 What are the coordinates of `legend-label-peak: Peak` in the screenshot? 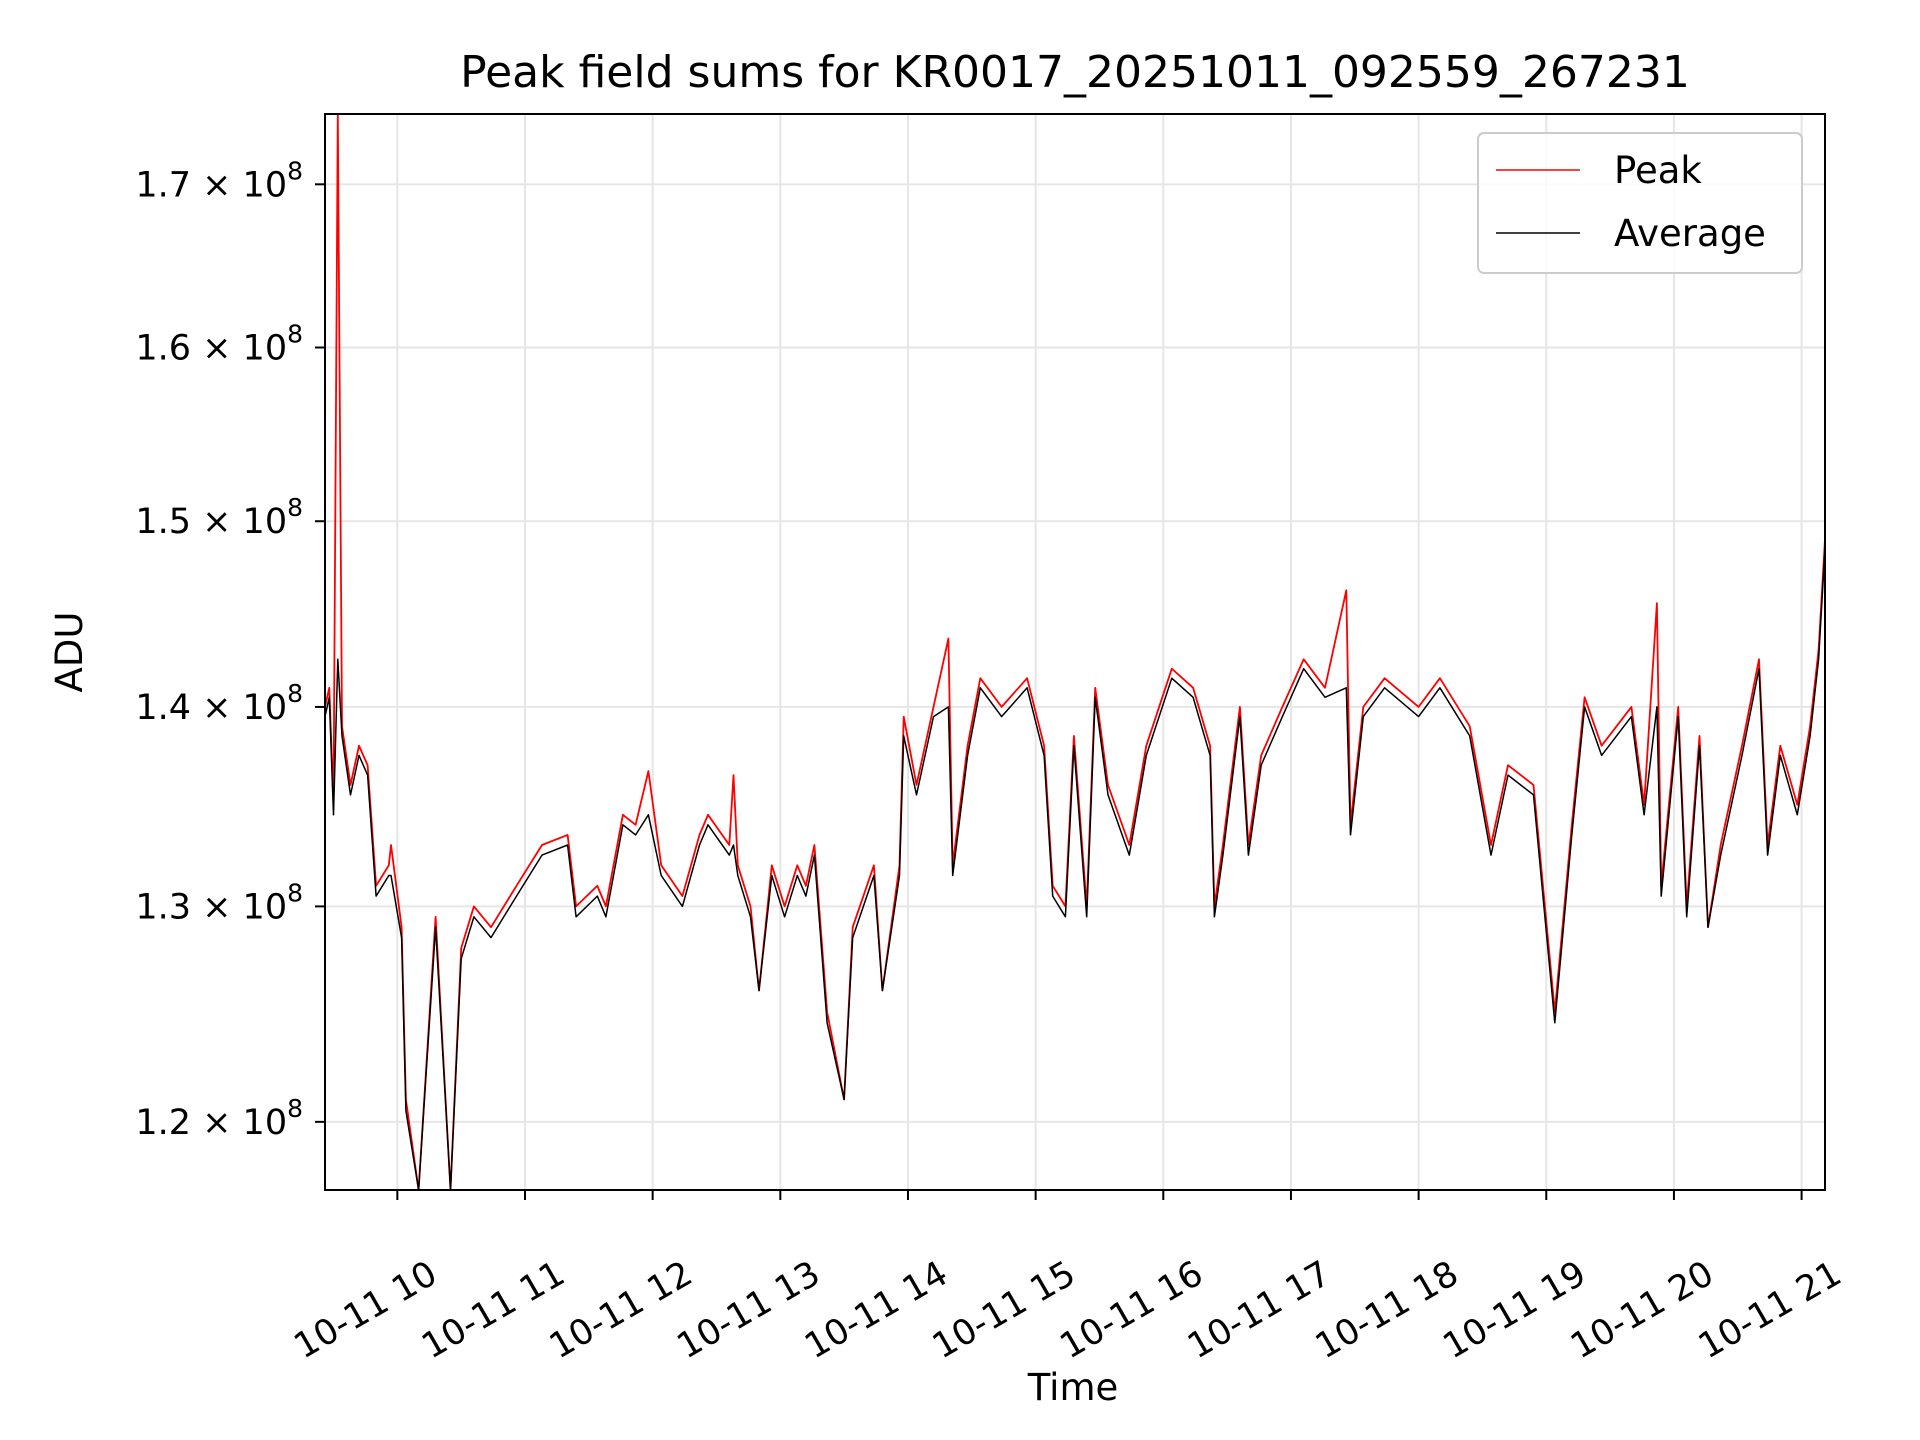 It's located at (1658, 170).